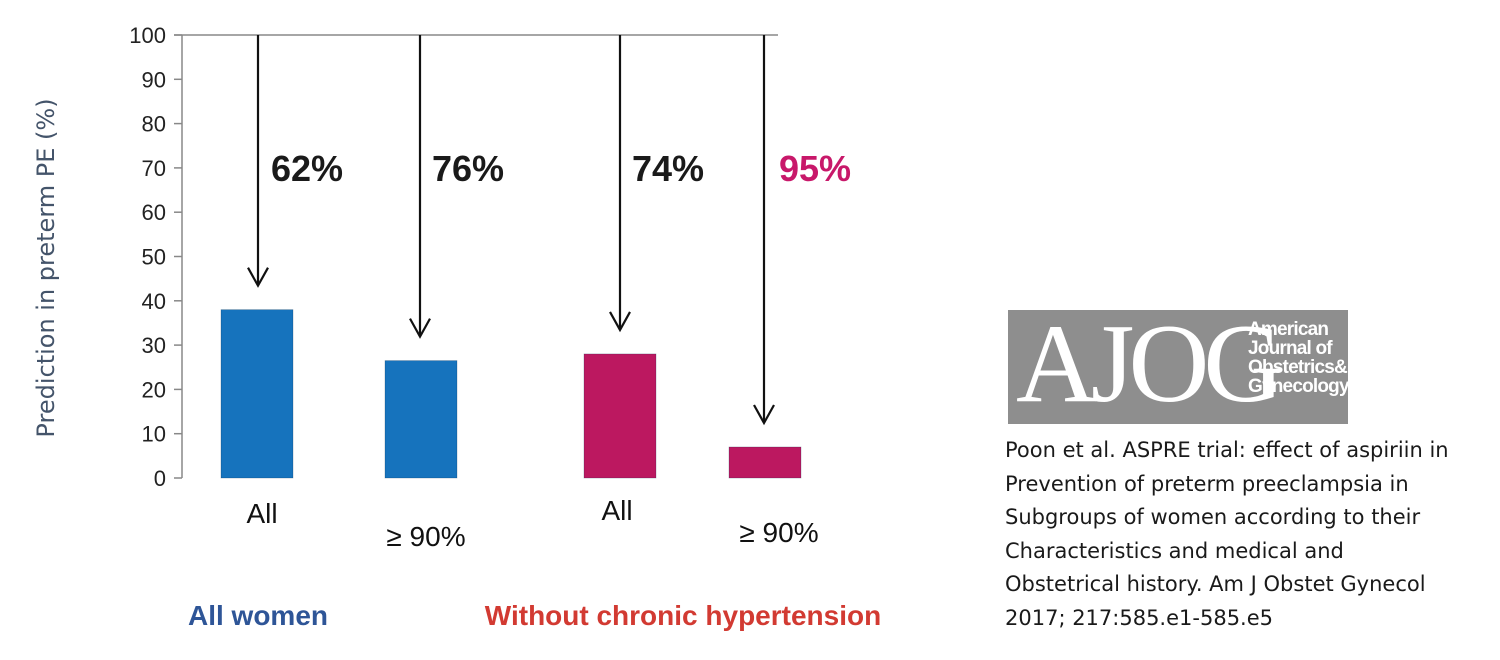 Image resolution: width=1500 pixels, height=660 pixels. Describe the element at coordinates (511, 394) in the screenshot. I see `bars` at that location.